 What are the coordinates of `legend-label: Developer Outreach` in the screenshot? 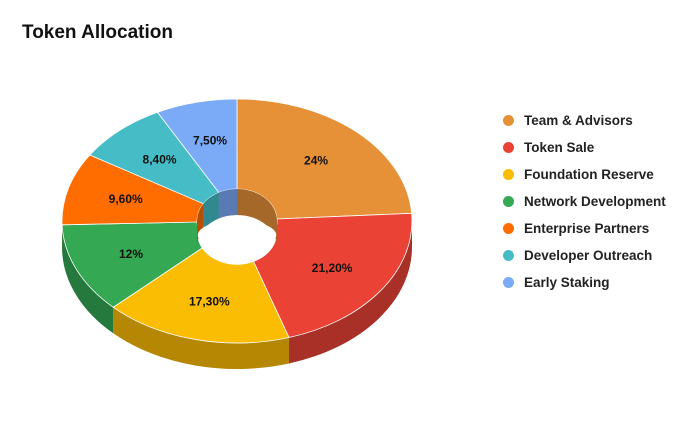 It's located at (588, 255).